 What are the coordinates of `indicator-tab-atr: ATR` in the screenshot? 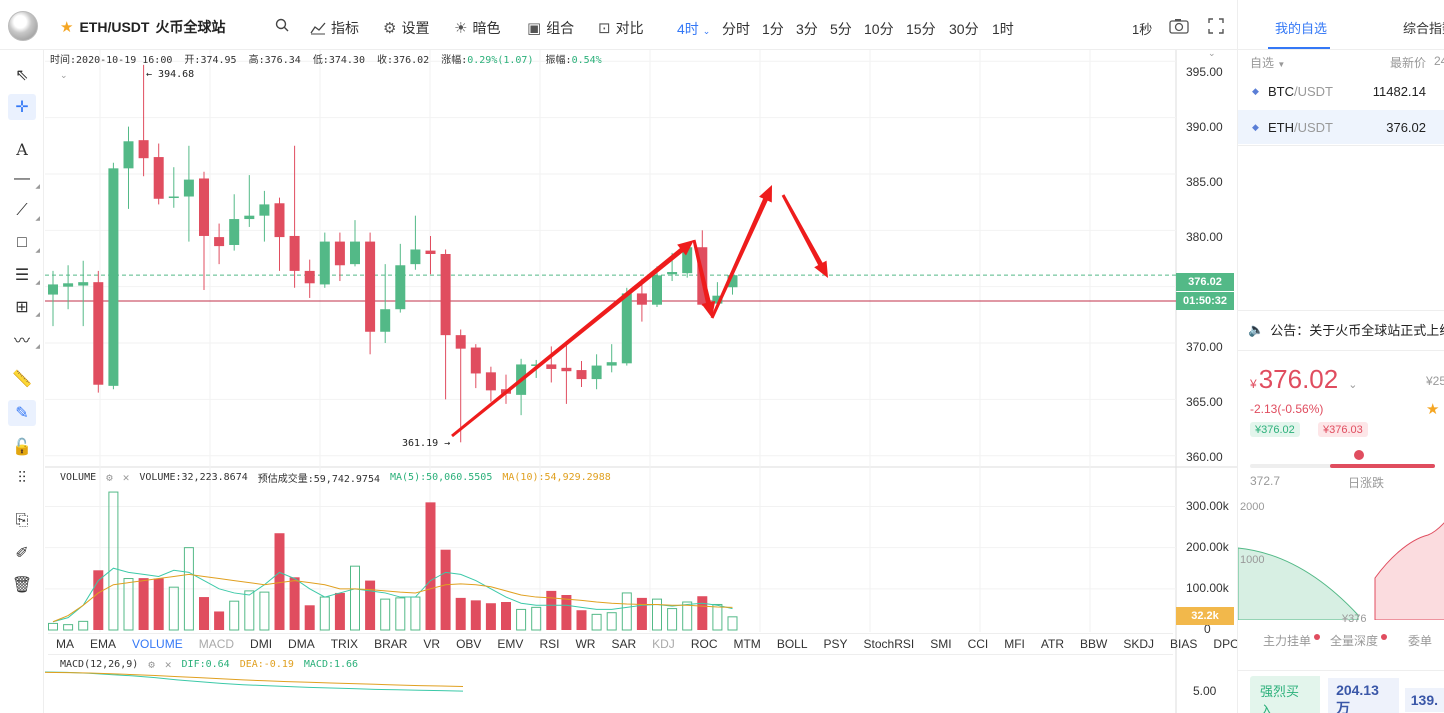 It's located at (1052, 644).